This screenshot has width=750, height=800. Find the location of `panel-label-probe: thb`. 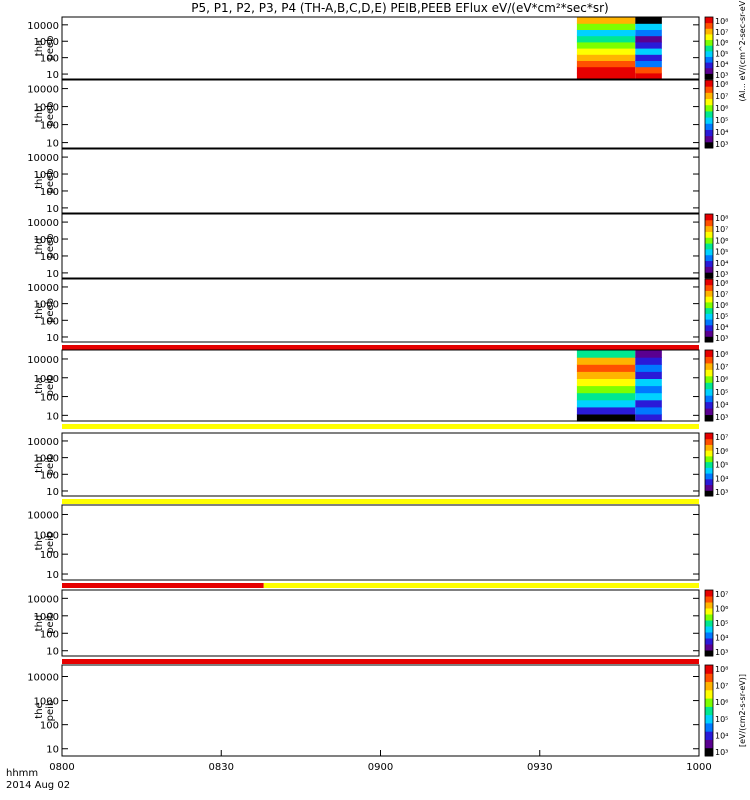

panel-label-probe: thb is located at coordinates (39, 464).